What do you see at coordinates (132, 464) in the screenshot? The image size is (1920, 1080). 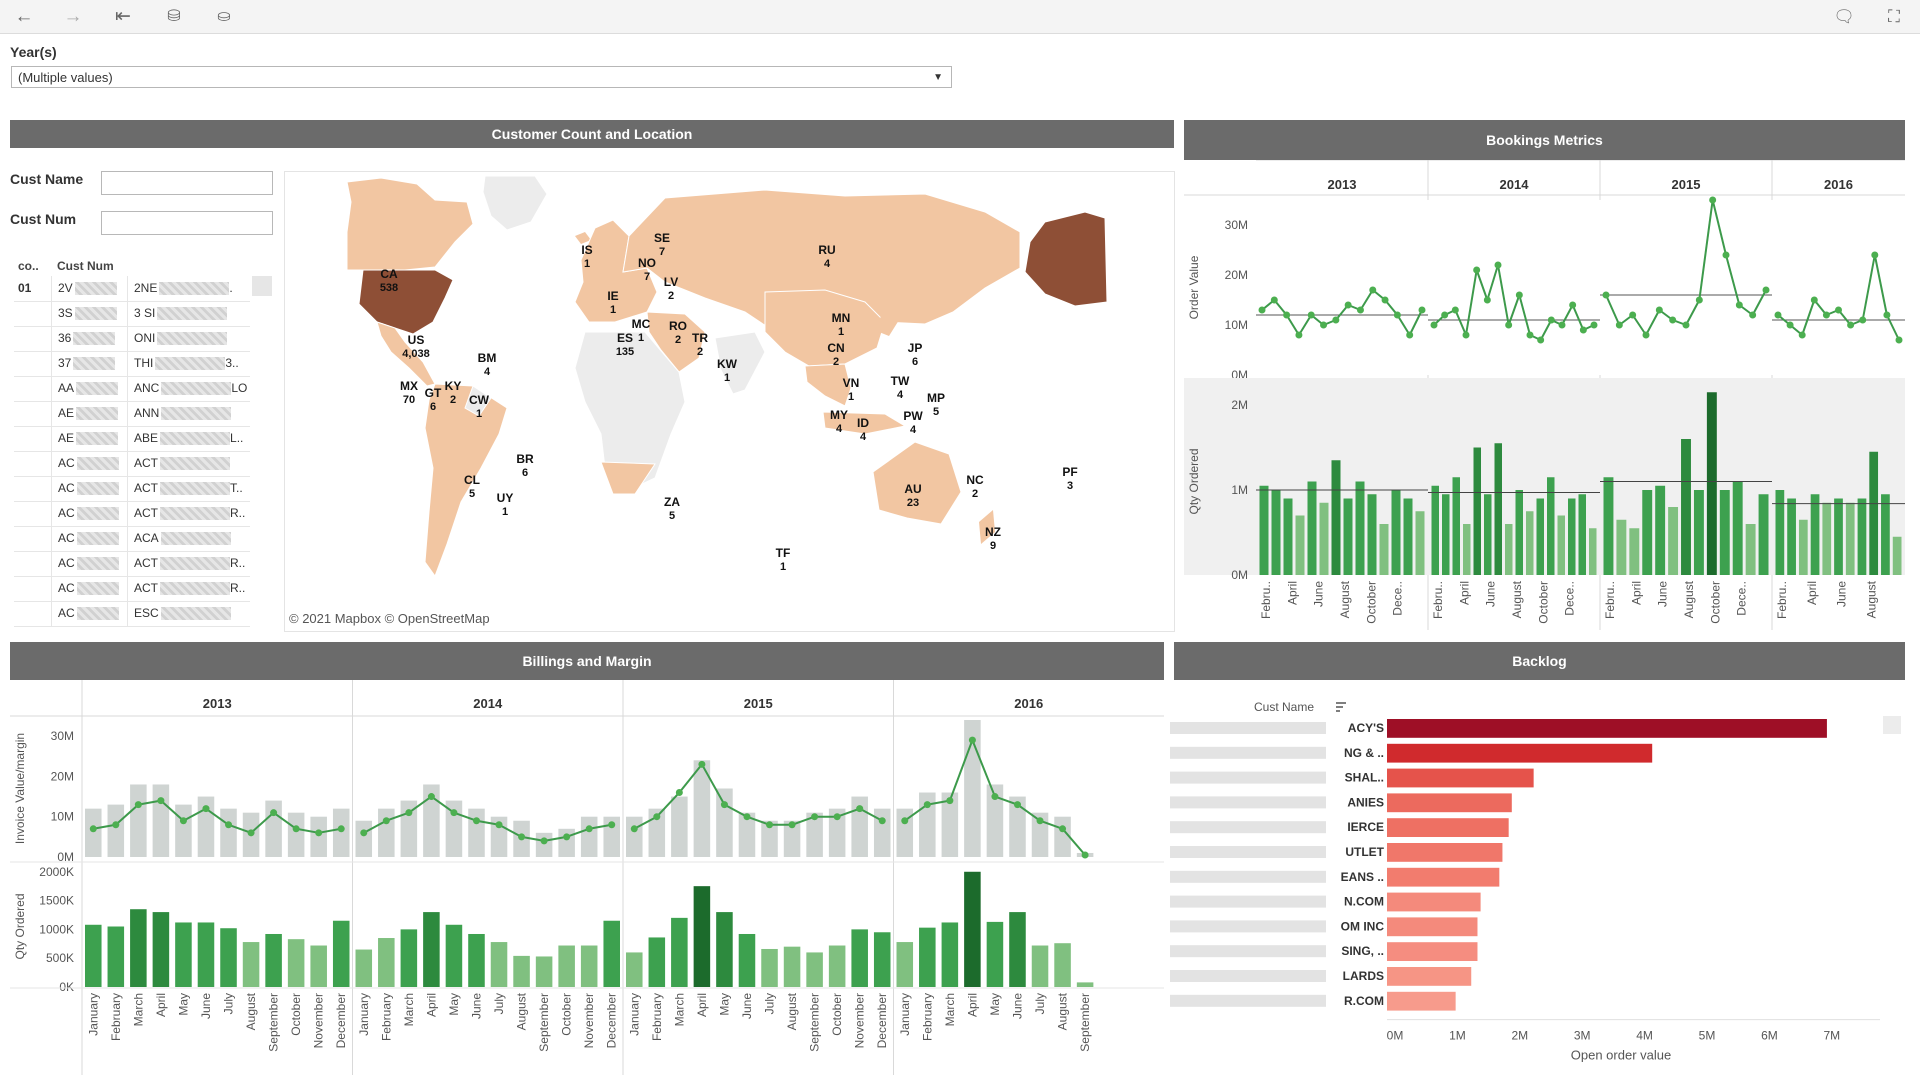 I see `table-row: AC ACT` at bounding box center [132, 464].